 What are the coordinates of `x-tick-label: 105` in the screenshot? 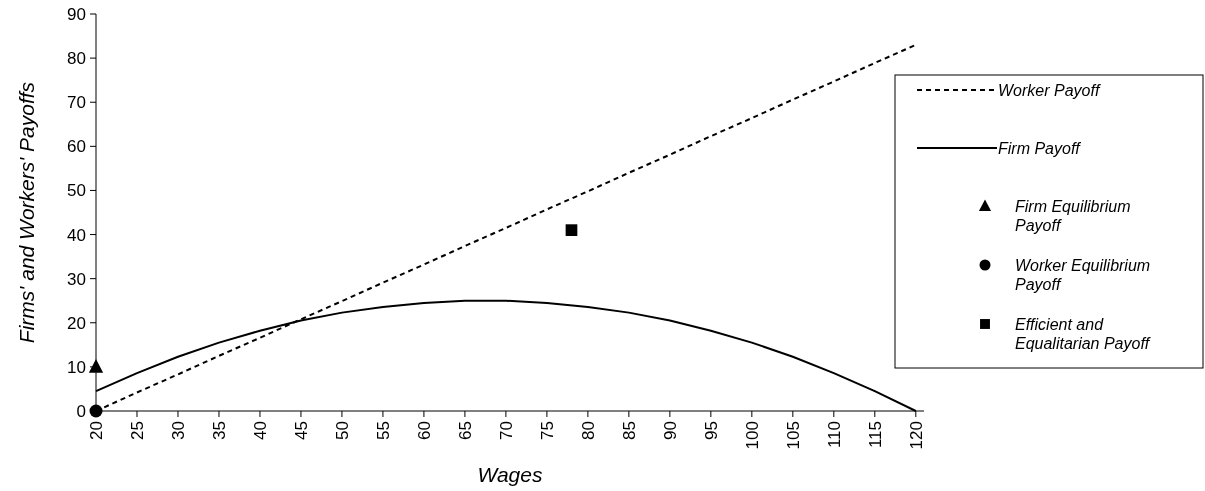 It's located at (793, 435).